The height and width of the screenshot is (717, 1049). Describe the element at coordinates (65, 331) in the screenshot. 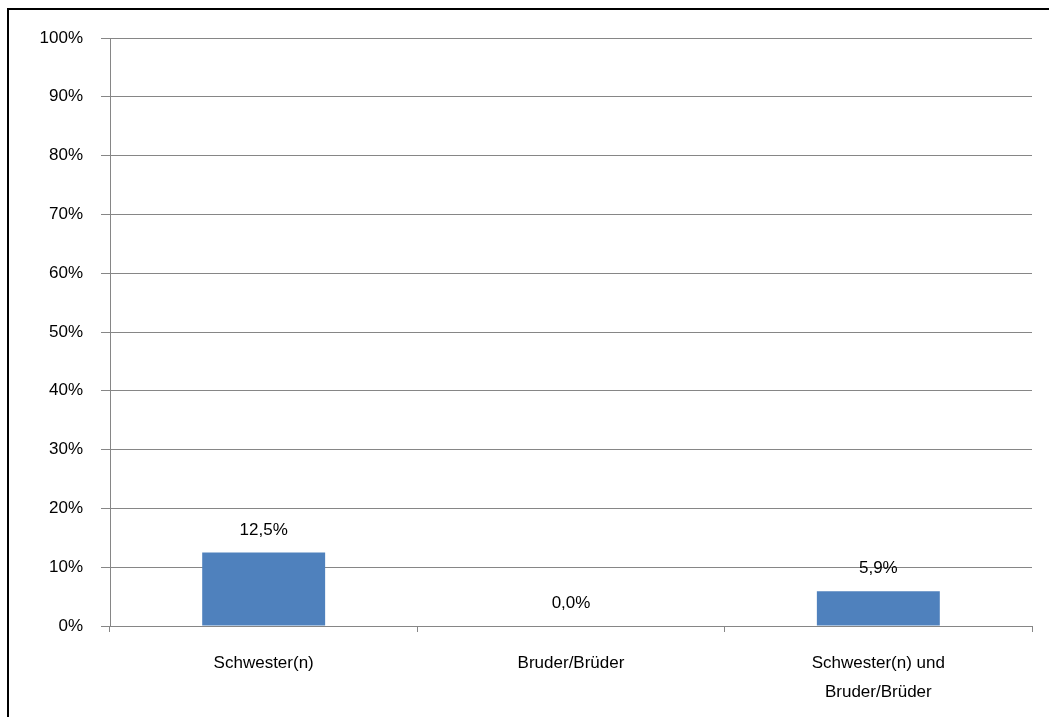

I see `y-tick-label: 50%` at that location.